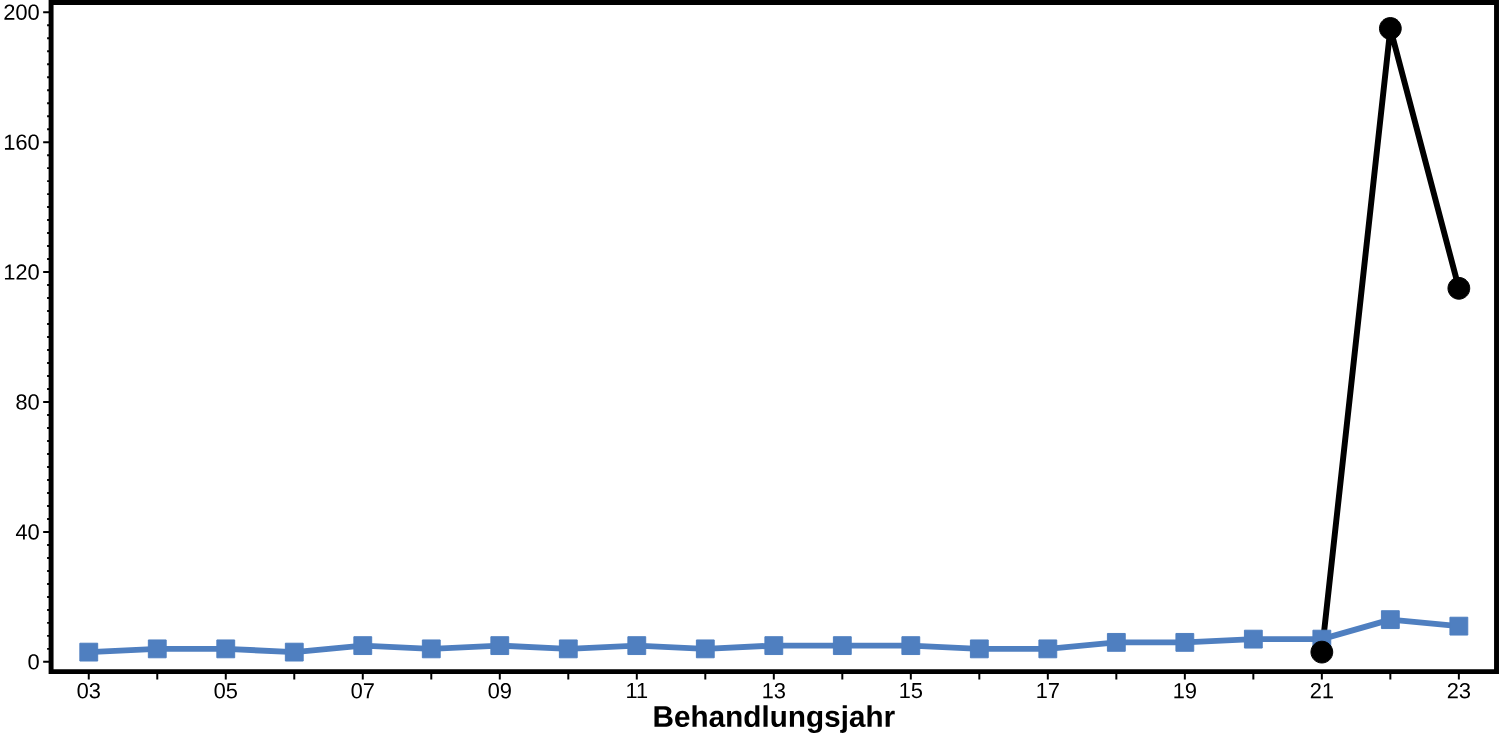  I want to click on x-tick-label: 19, so click(1185, 690).